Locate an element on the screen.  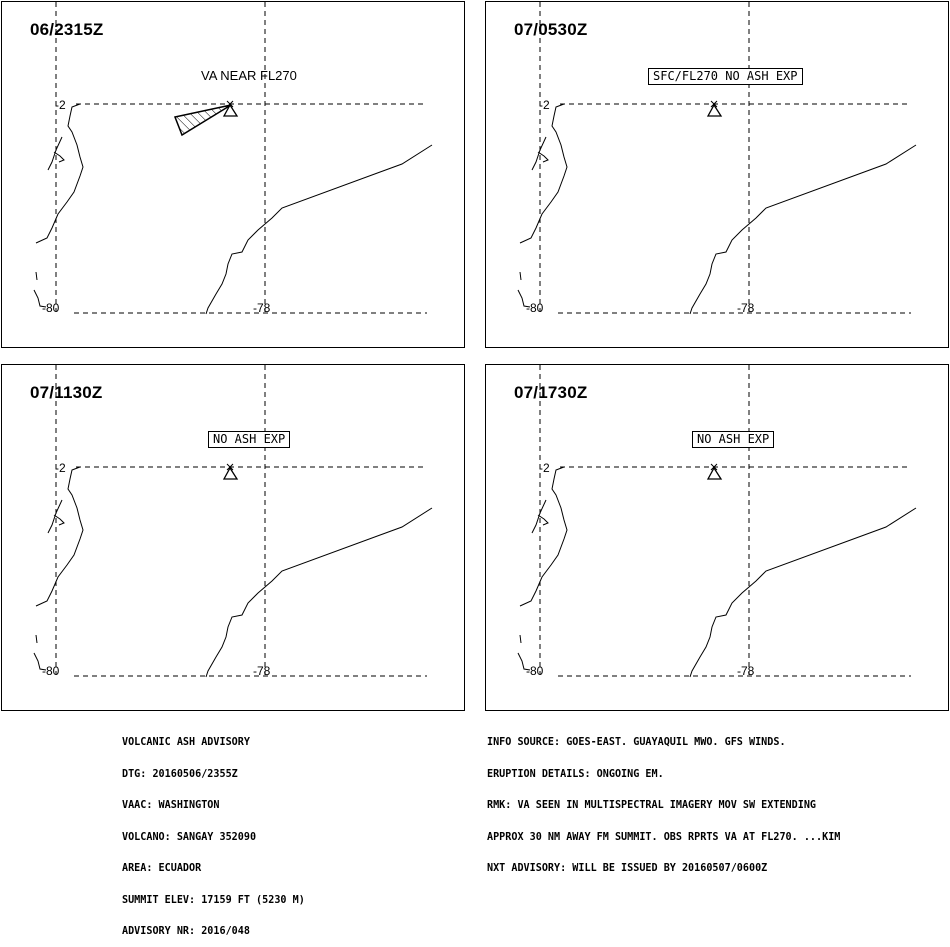
advisory-area: AREA: ECUADOR is located at coordinates (162, 867).